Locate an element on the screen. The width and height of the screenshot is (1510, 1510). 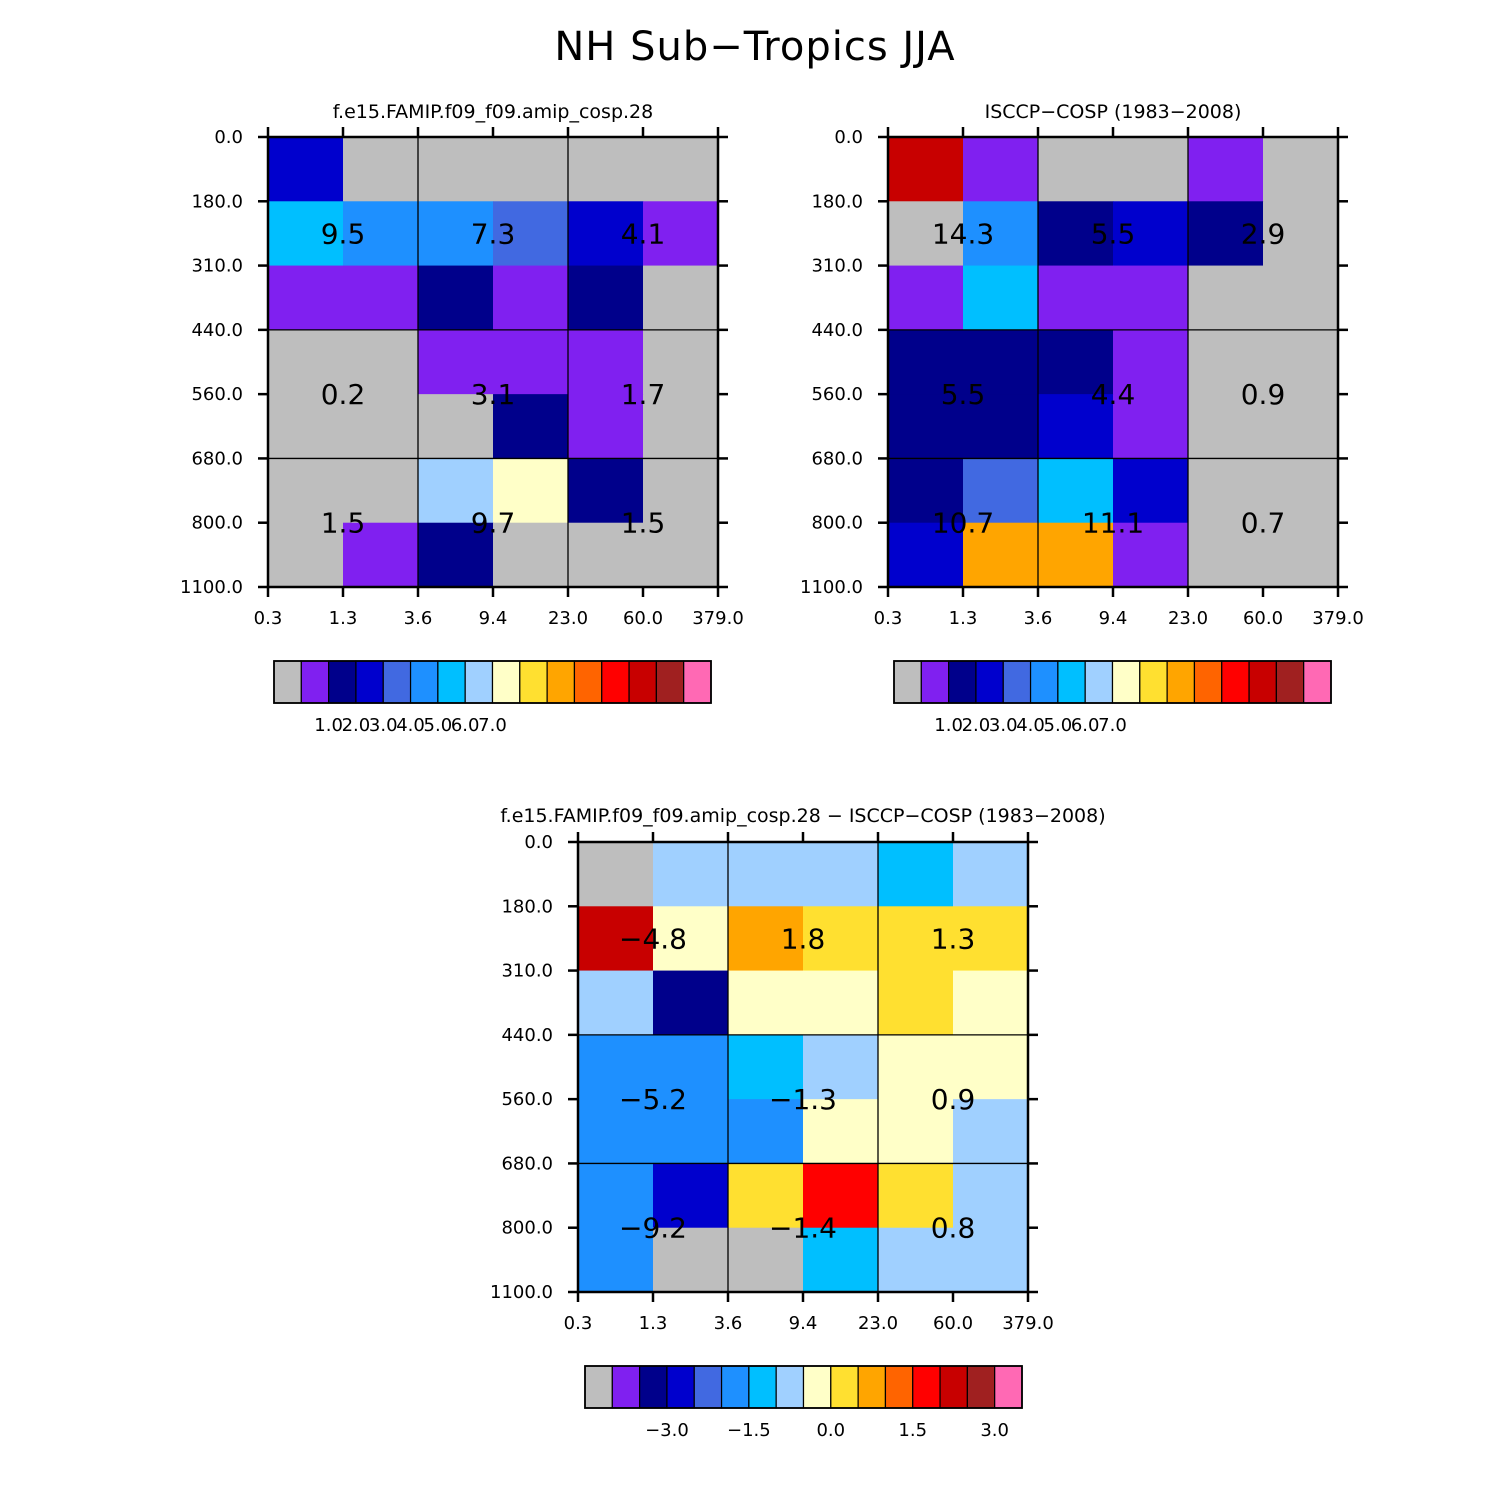
box-value-label: 5.5 is located at coordinates (1113, 233).